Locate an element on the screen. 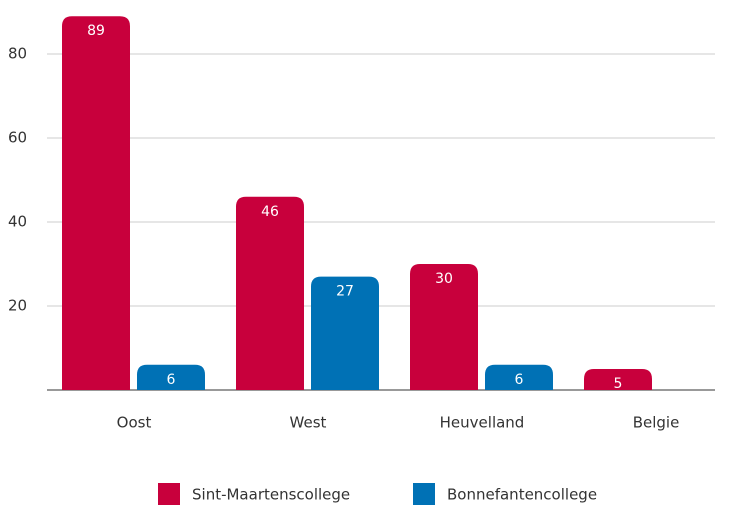 The image size is (731, 510). y-tick-label: 80 is located at coordinates (17, 54).